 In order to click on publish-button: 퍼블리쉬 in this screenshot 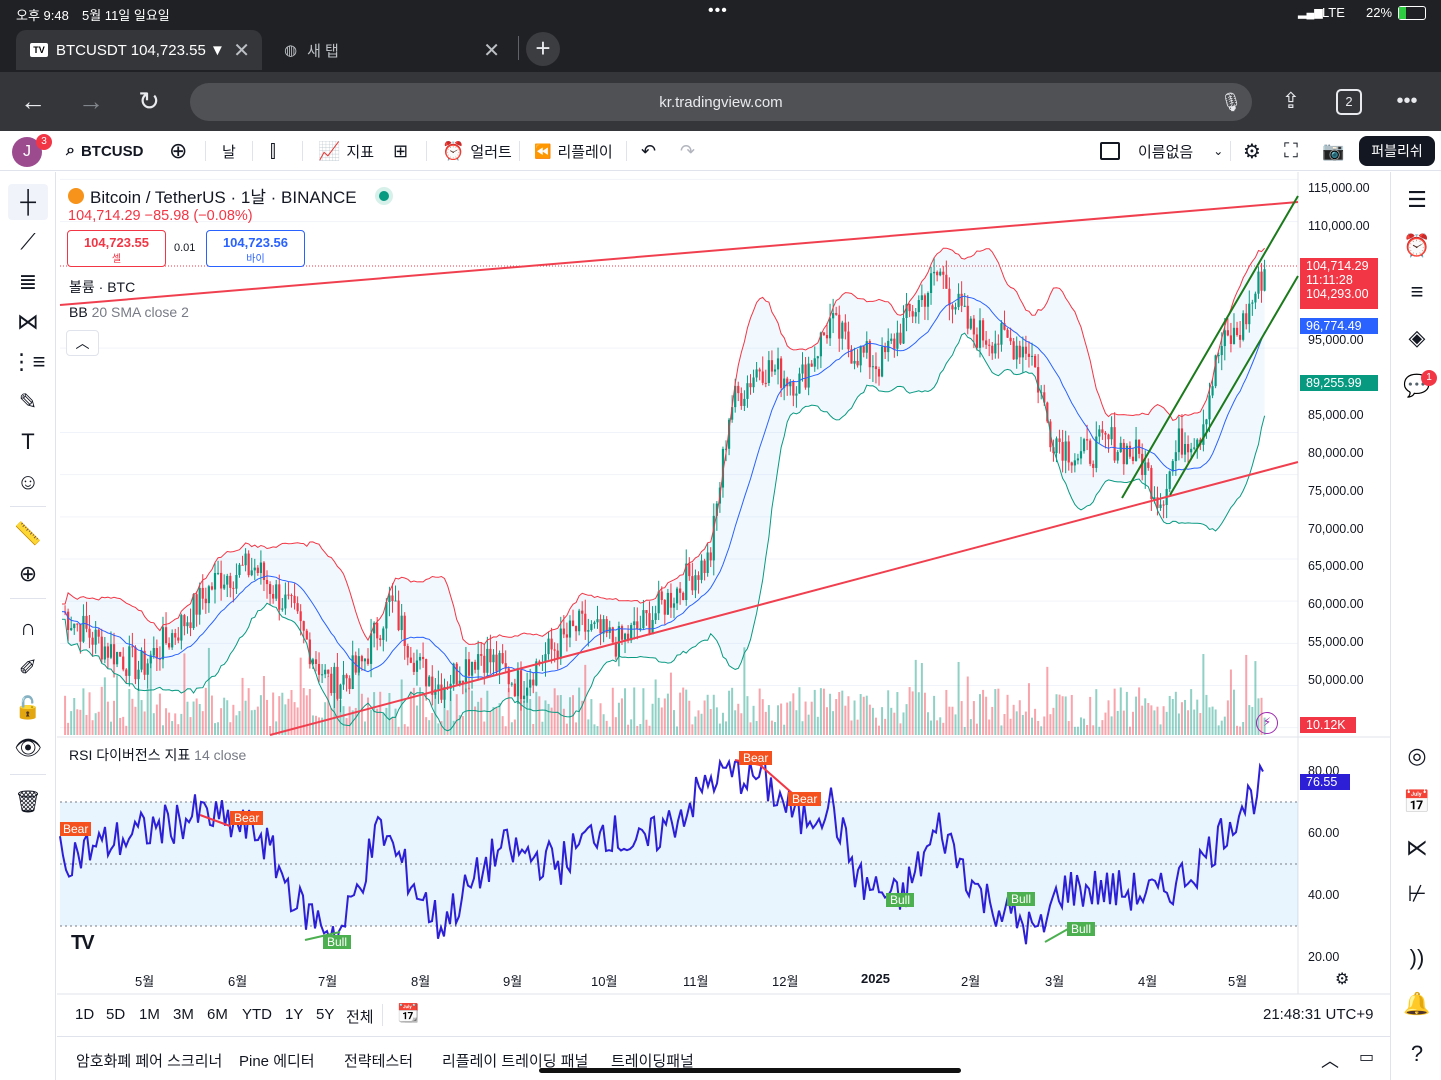, I will do `click(1397, 151)`.